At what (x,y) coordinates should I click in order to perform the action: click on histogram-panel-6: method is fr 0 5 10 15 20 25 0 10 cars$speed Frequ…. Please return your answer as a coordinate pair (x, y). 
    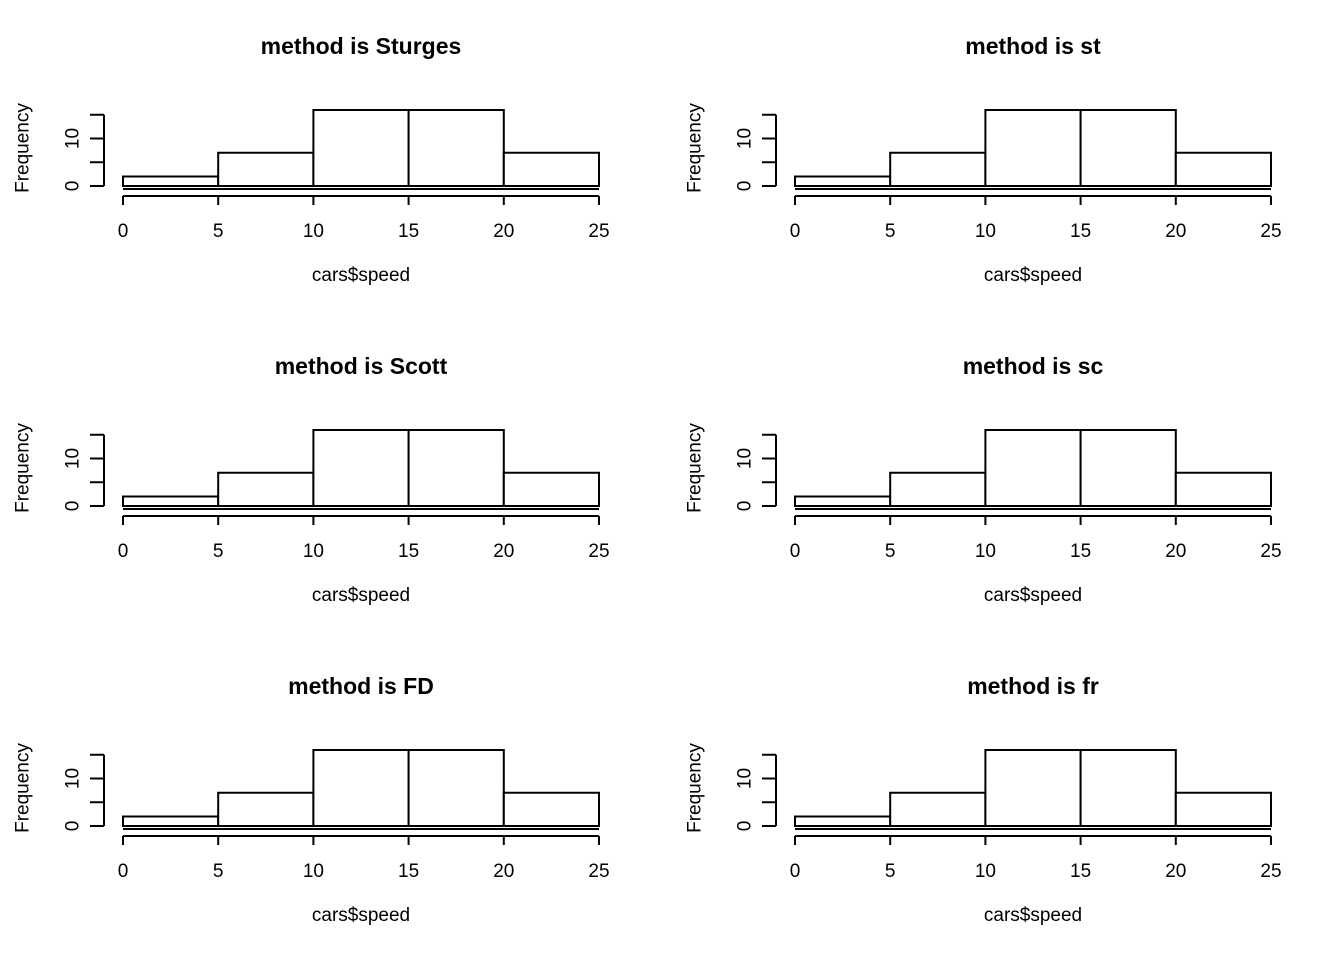
    Looking at the image, I should click on (983, 799).